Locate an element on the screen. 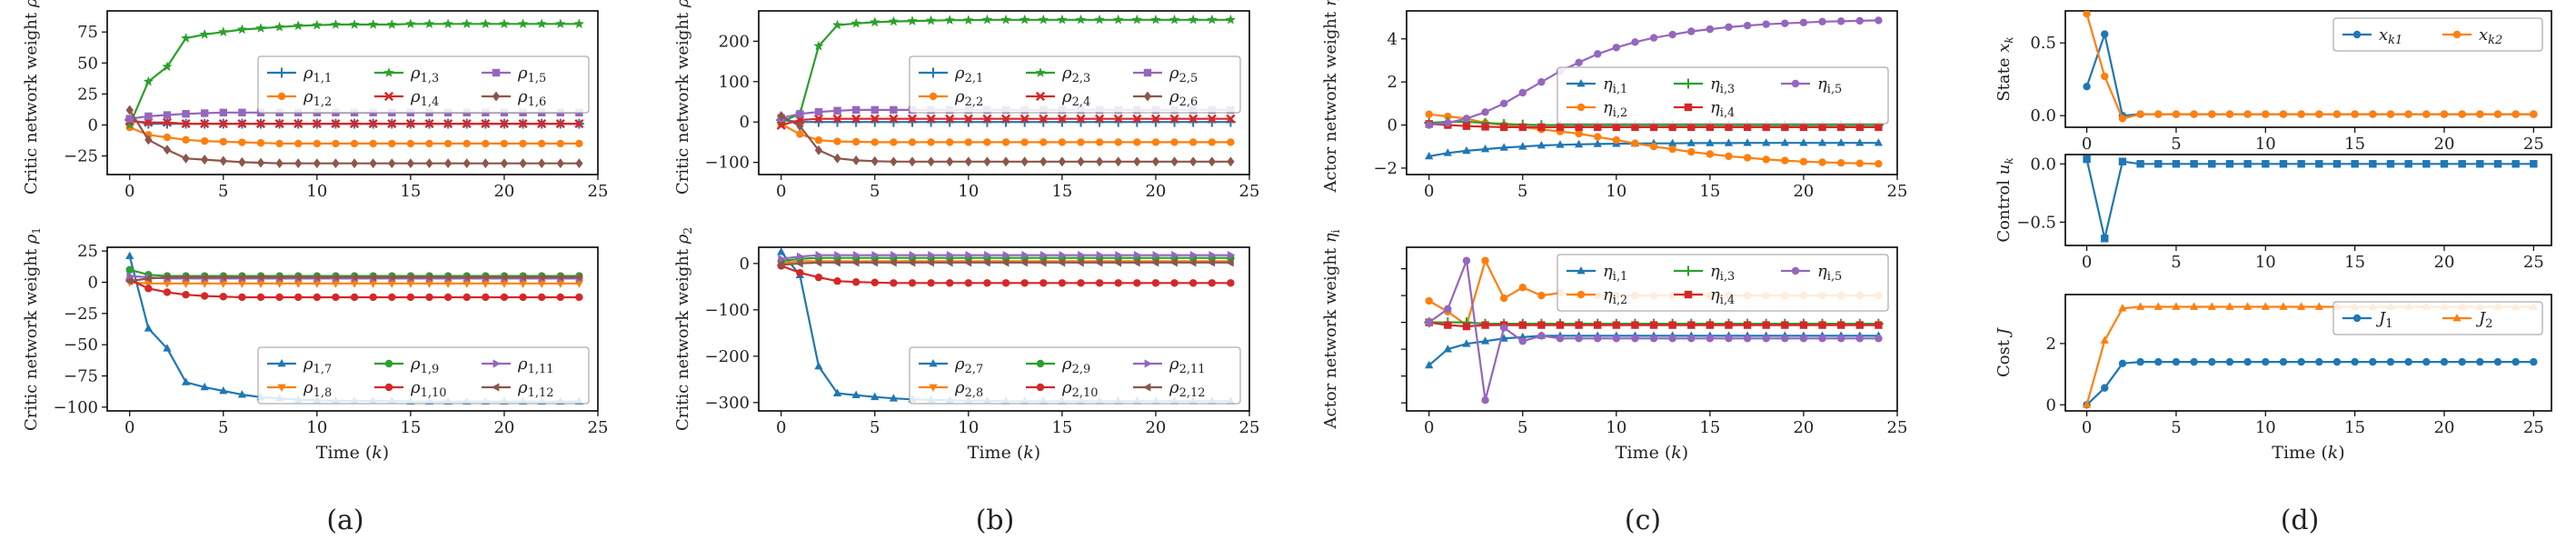  panel-label-b: (b) is located at coordinates (996, 520).